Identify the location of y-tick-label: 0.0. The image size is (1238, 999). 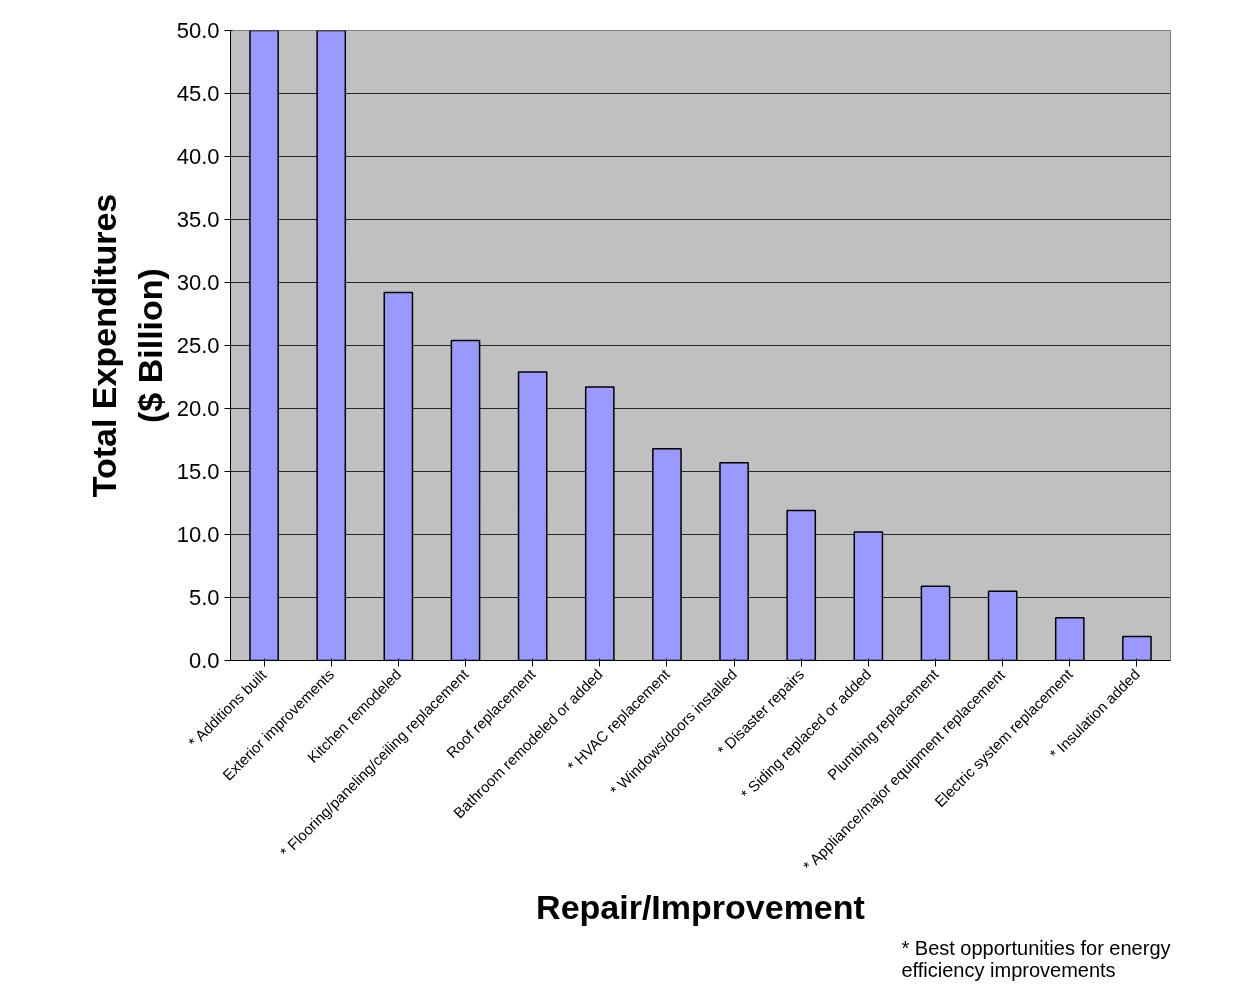
(204, 660).